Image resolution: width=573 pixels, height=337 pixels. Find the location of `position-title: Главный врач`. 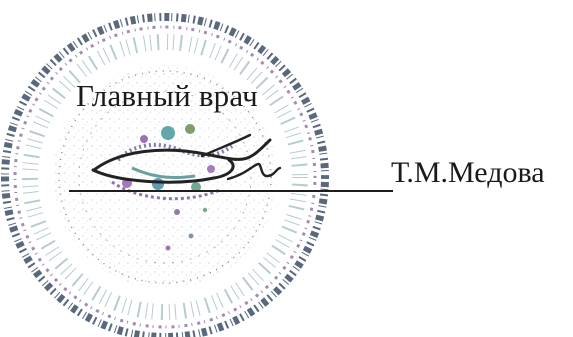

position-title: Главный врач is located at coordinates (167, 95).